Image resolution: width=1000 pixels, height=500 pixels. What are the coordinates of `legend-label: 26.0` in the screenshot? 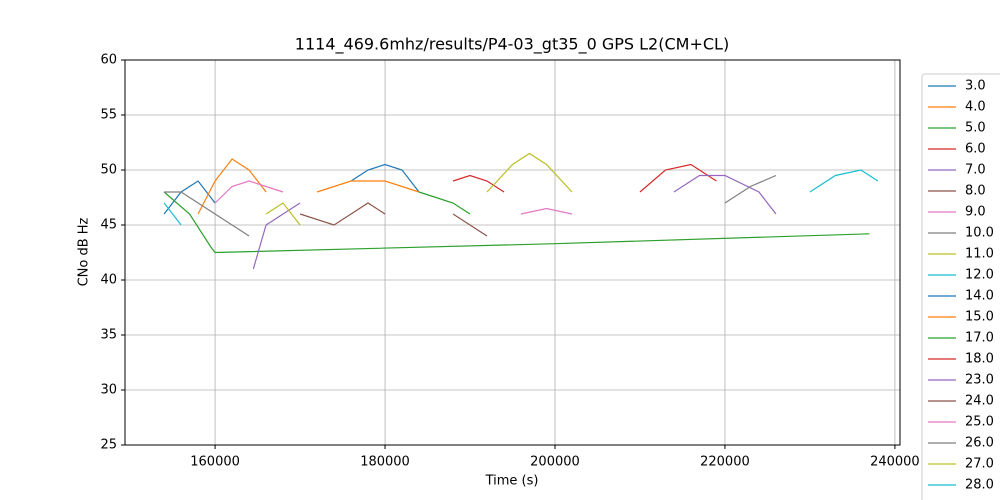 It's located at (979, 443).